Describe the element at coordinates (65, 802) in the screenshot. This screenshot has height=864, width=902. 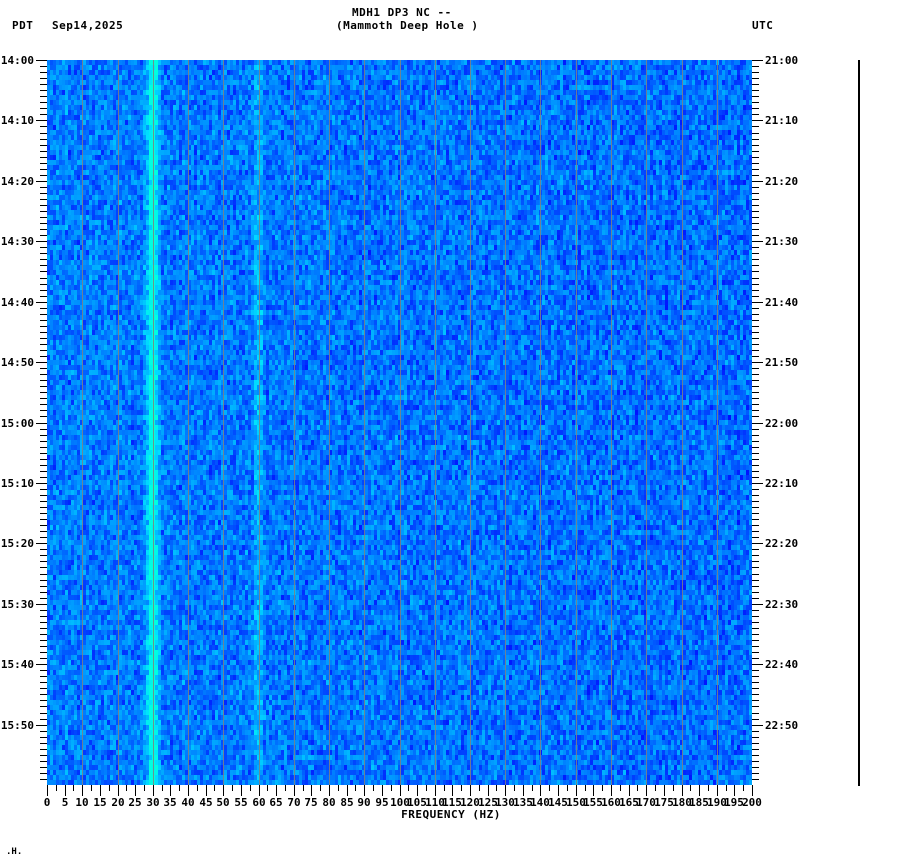
I see `frequency-label: 5` at that location.